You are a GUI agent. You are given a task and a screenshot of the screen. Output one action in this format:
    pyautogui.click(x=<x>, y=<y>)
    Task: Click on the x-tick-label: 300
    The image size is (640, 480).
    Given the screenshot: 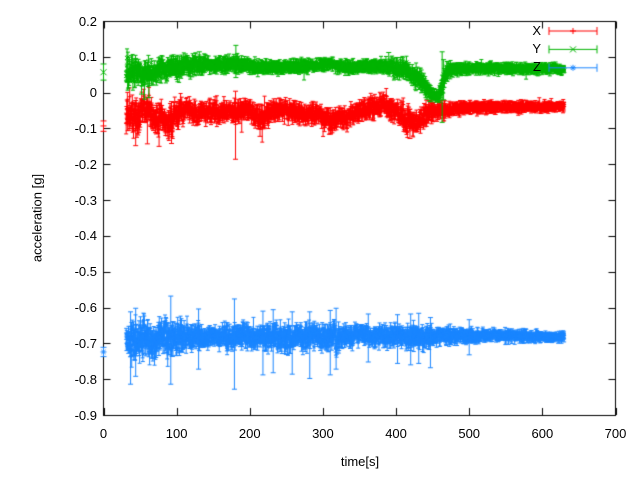 What is the action you would take?
    pyautogui.click(x=323, y=433)
    